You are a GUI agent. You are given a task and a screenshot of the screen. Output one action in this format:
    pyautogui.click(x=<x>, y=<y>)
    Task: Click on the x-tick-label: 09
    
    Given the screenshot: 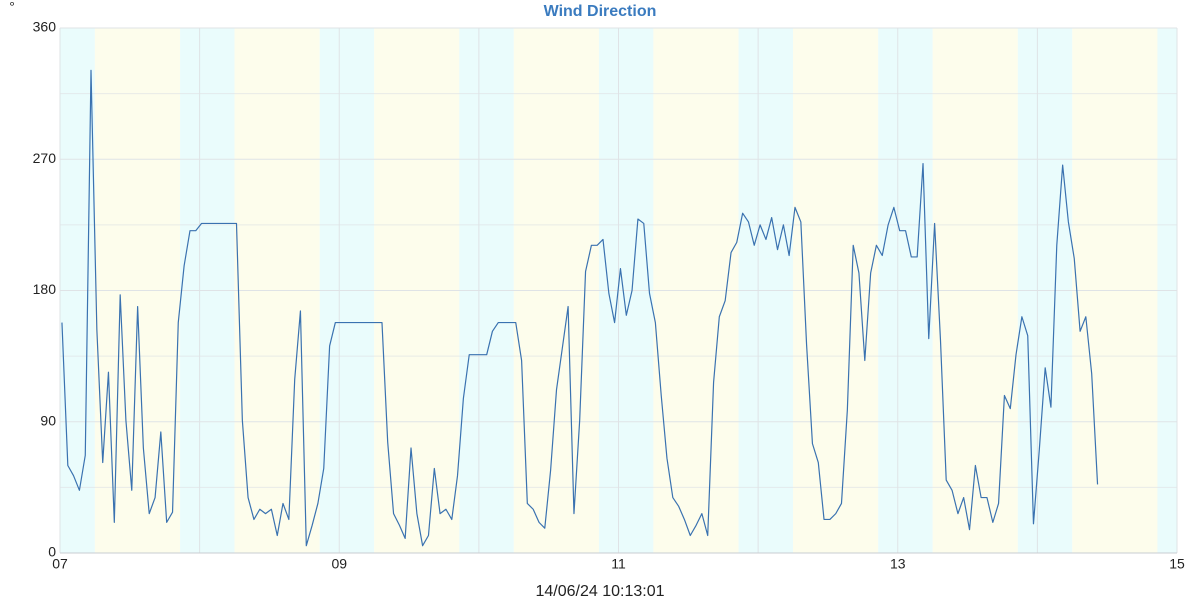 What is the action you would take?
    pyautogui.click(x=339, y=564)
    